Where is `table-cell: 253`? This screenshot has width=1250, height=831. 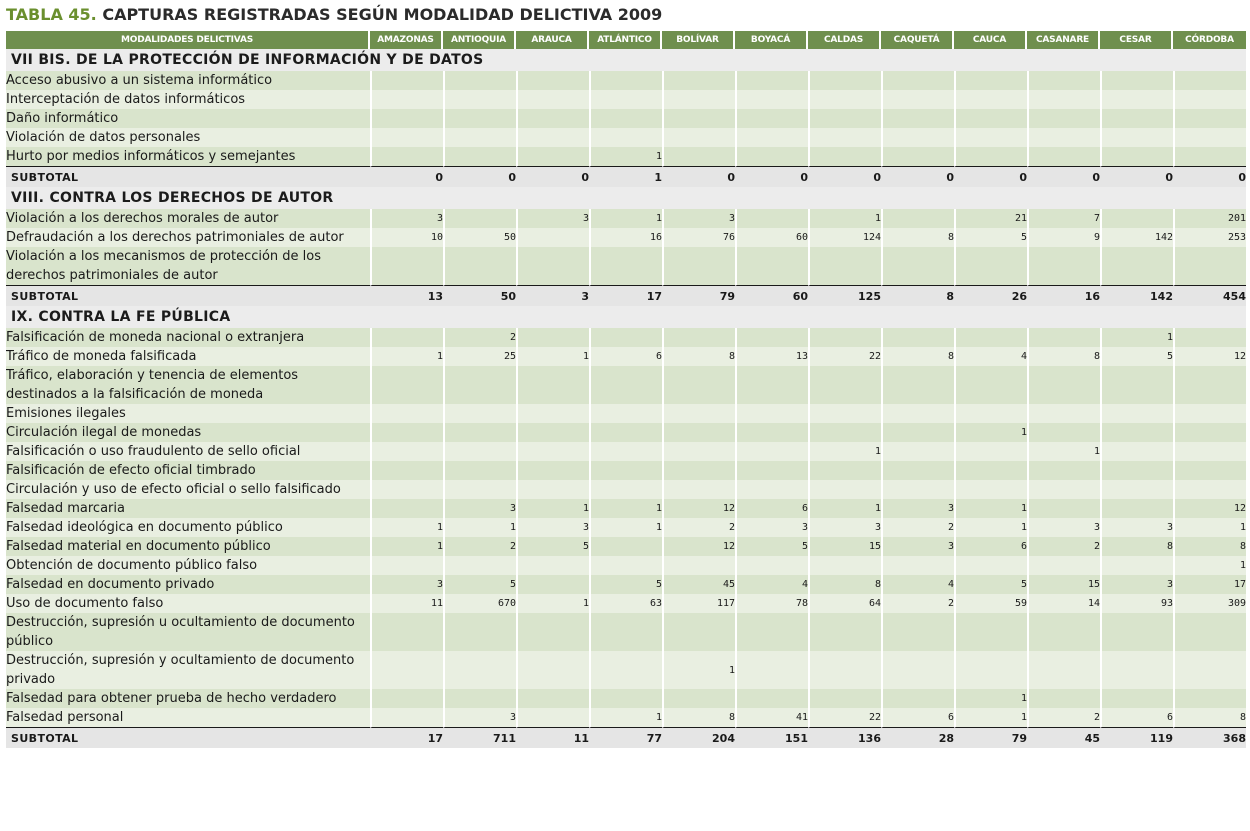
table-cell: 253 is located at coordinates (1209, 237).